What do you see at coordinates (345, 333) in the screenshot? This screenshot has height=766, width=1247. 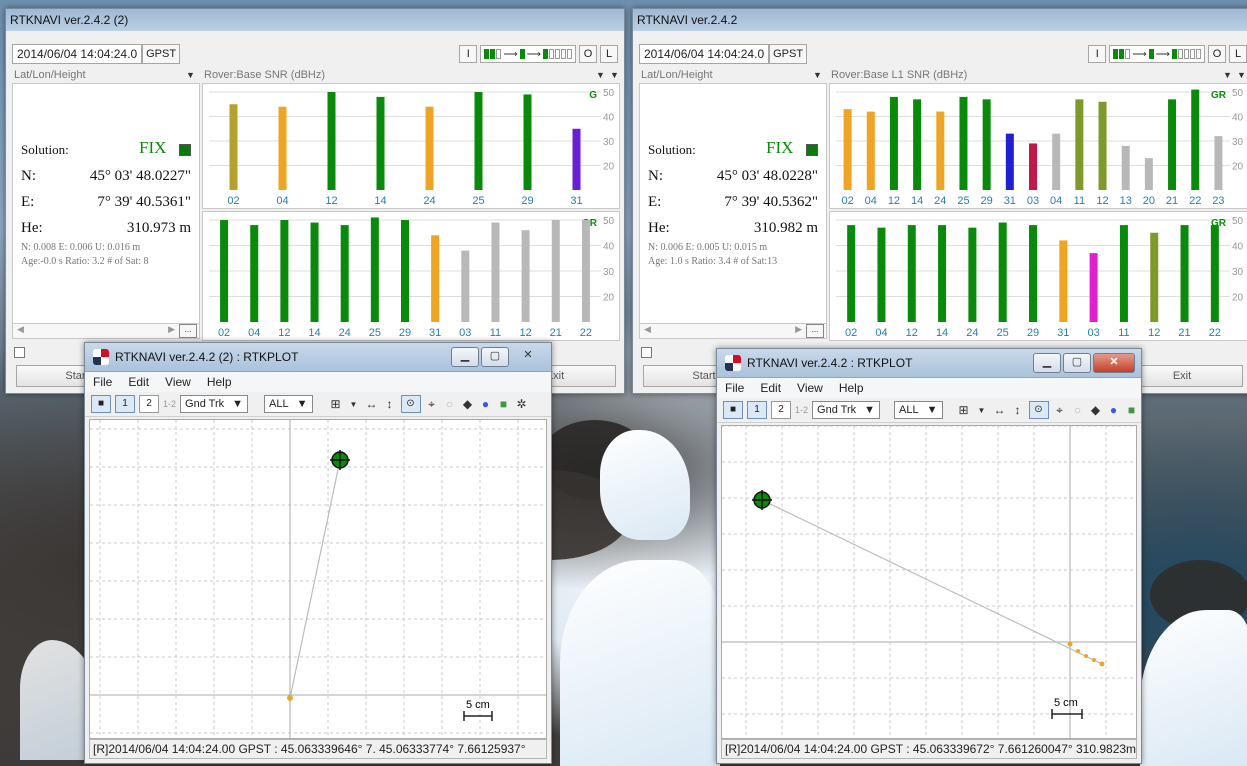 I see `satellite-label: 24` at bounding box center [345, 333].